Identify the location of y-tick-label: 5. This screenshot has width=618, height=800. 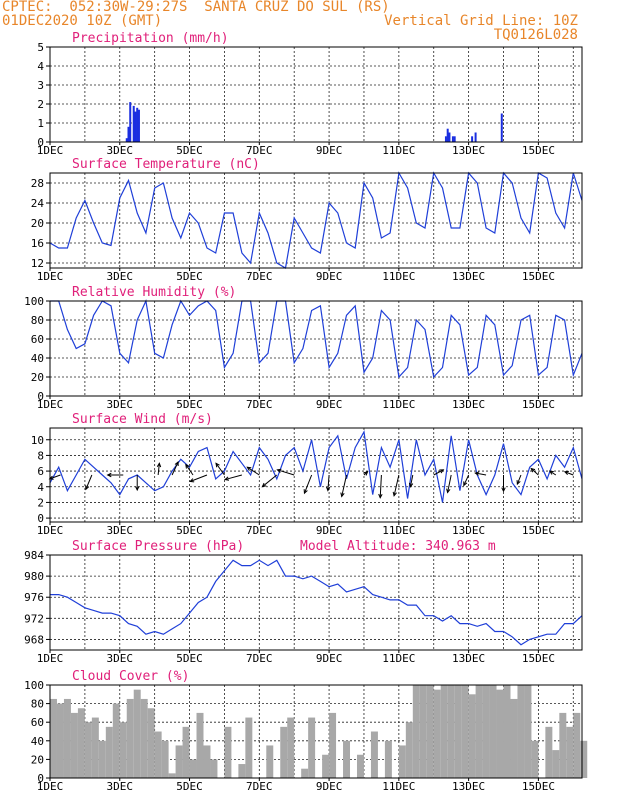
(40, 47).